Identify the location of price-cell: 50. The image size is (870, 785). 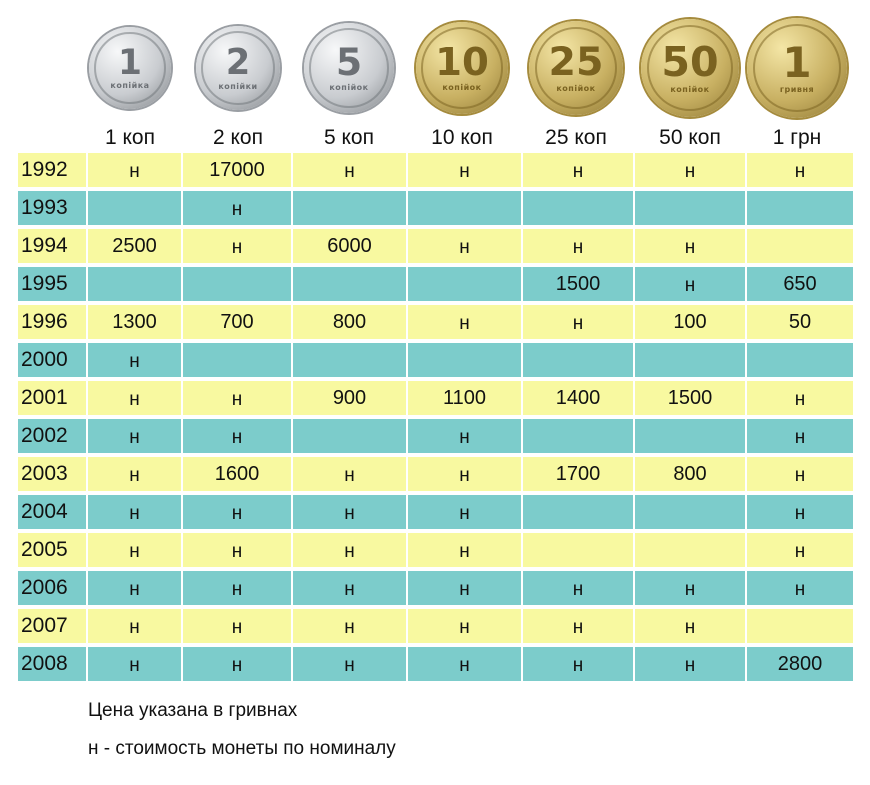
(800, 322).